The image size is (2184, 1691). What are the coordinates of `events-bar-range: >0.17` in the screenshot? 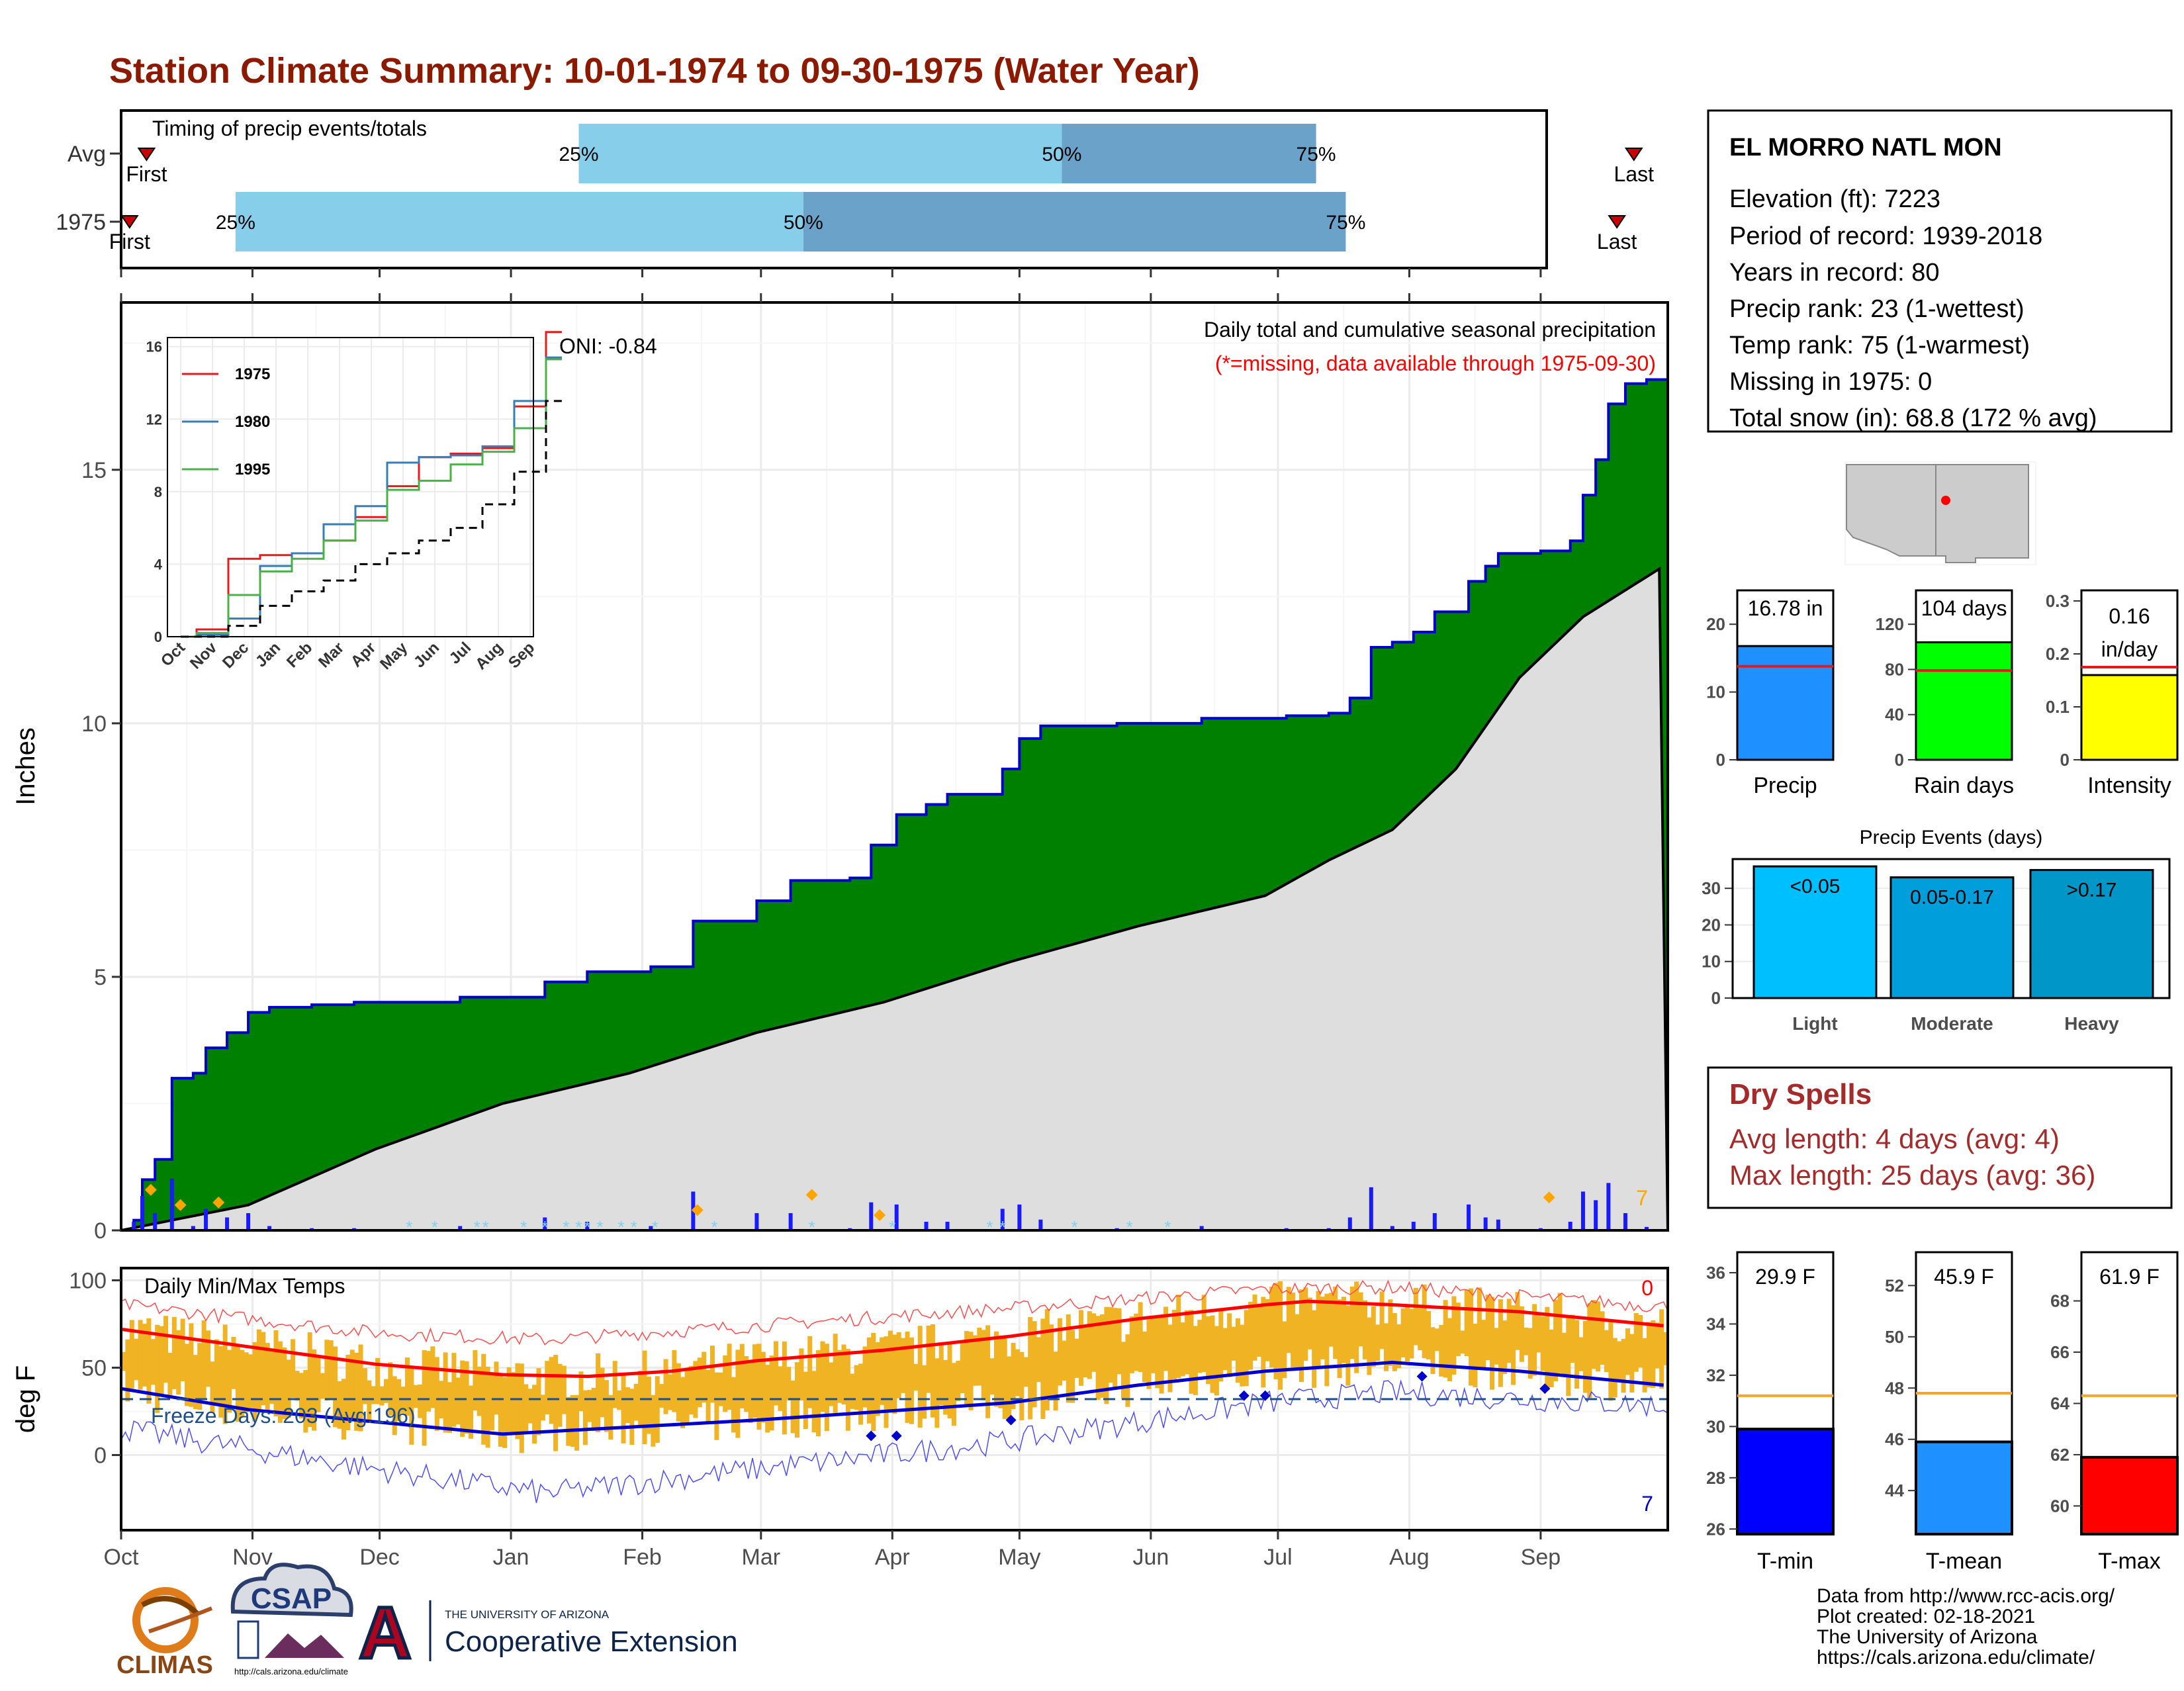 It's located at (2092, 891).